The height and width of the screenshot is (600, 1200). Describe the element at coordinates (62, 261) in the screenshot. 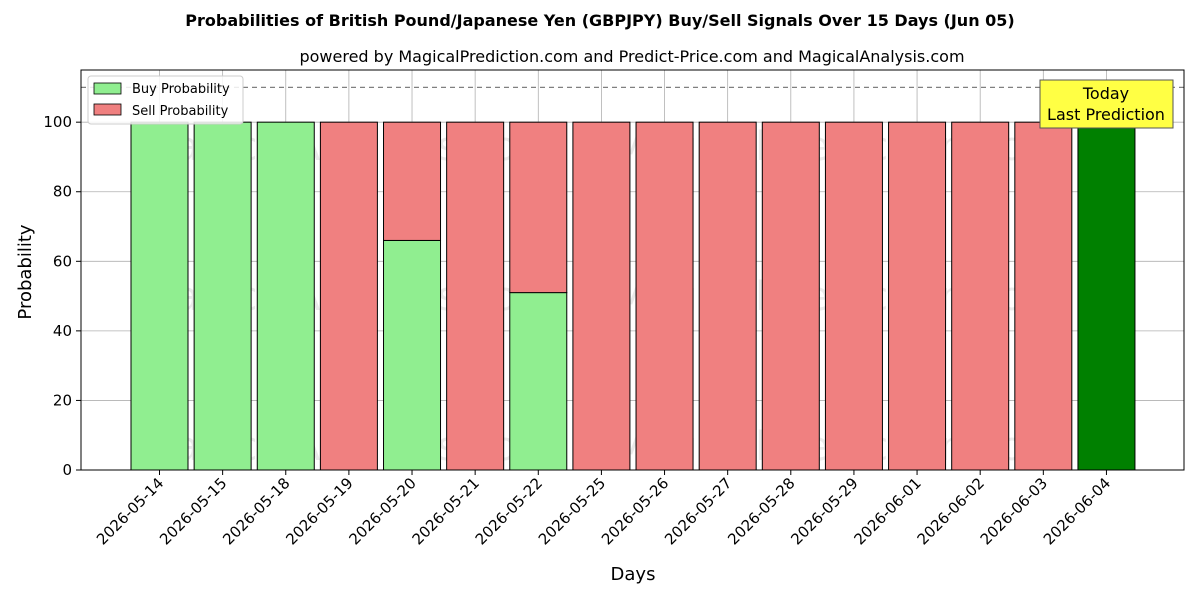

I see `y-tick-label: 60` at that location.